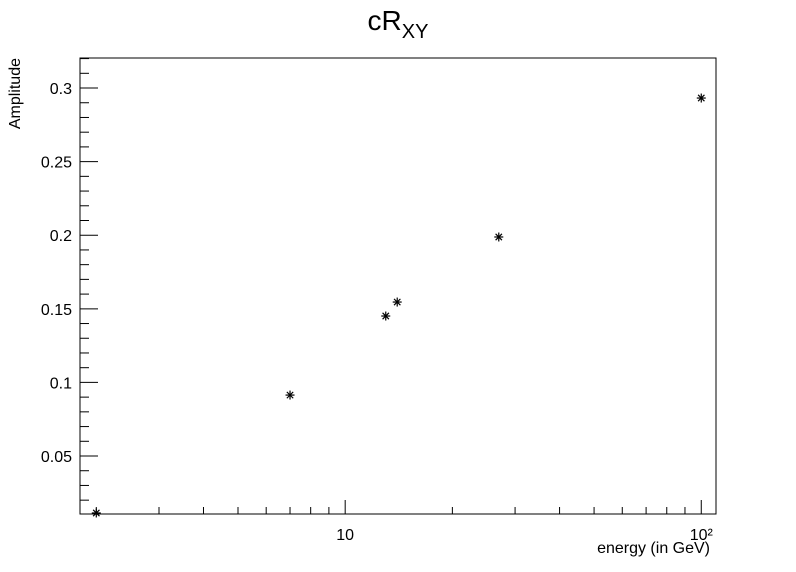  I want to click on x-tick-label: 10, so click(345, 535).